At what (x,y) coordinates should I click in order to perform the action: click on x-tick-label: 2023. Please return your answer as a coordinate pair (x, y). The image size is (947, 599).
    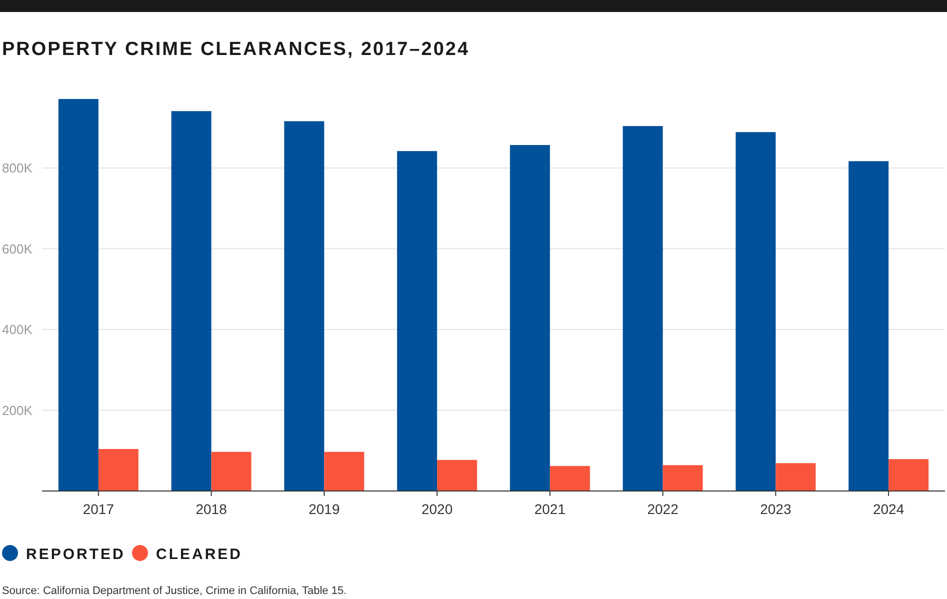
    Looking at the image, I should click on (776, 509).